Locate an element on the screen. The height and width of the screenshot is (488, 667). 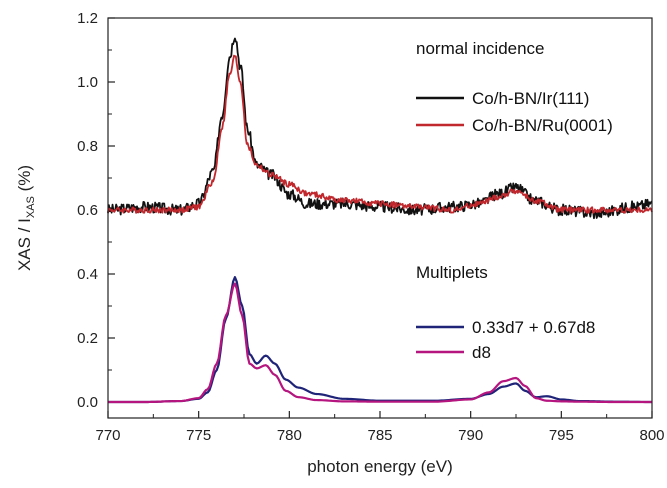
y-tick-labels: 0.0 0.2 0.4 0.6 0.8 1.0 1.2 is located at coordinates (87, 210).